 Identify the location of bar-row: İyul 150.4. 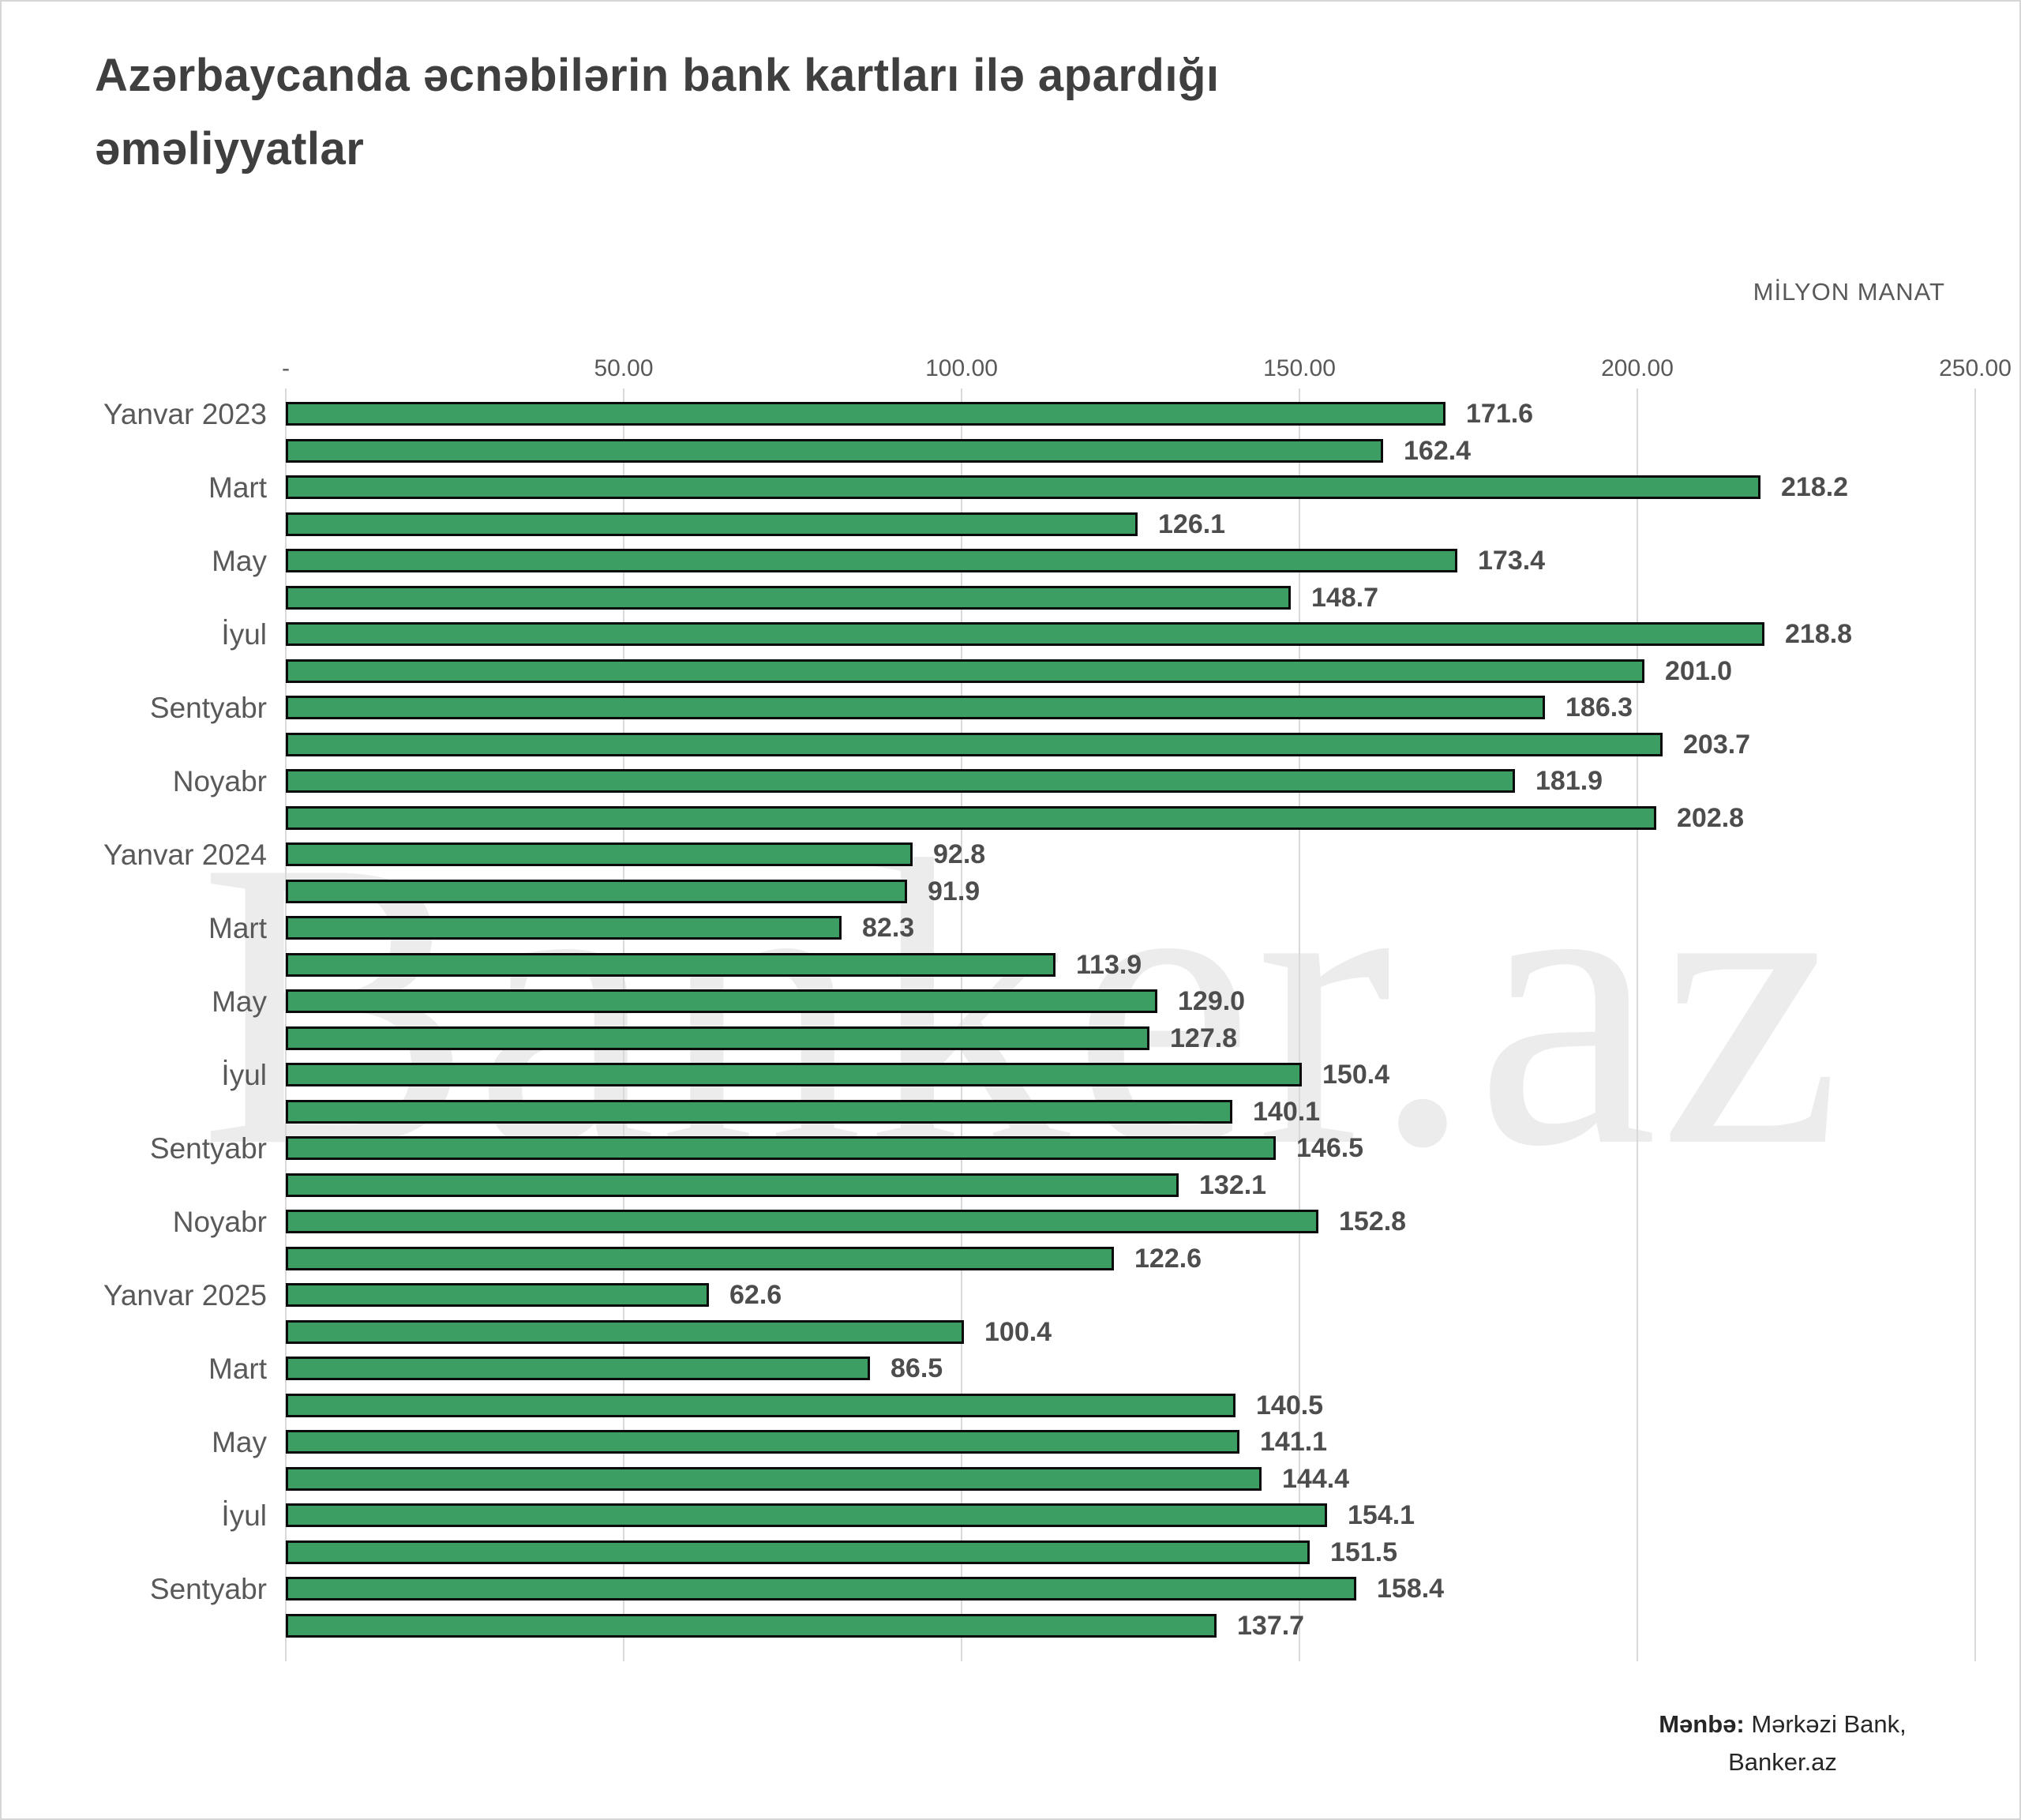
(1010, 1075).